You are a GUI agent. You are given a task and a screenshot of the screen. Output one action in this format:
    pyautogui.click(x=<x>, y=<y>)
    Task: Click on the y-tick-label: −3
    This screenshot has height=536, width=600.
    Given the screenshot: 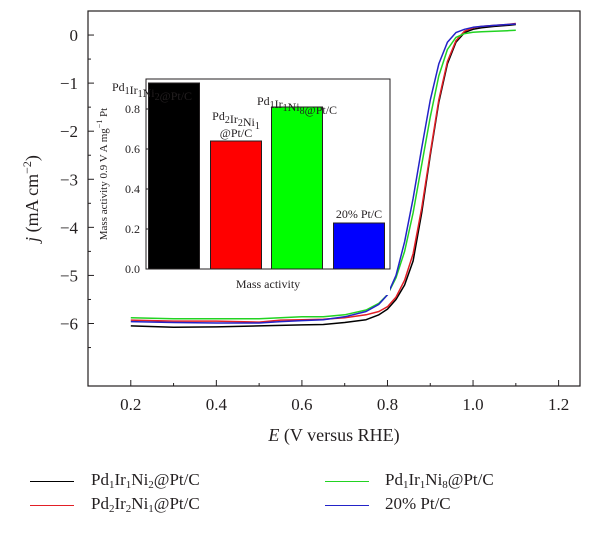 What is the action you would take?
    pyautogui.click(x=69, y=179)
    